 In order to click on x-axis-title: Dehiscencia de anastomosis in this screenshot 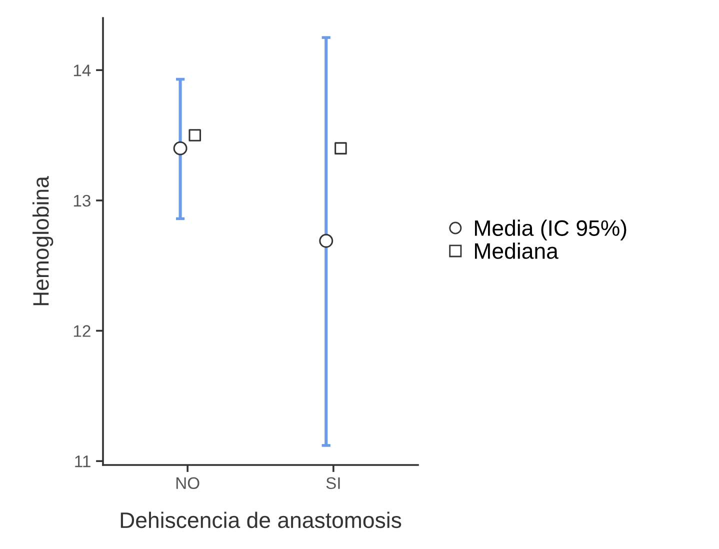, I will do `click(261, 520)`.